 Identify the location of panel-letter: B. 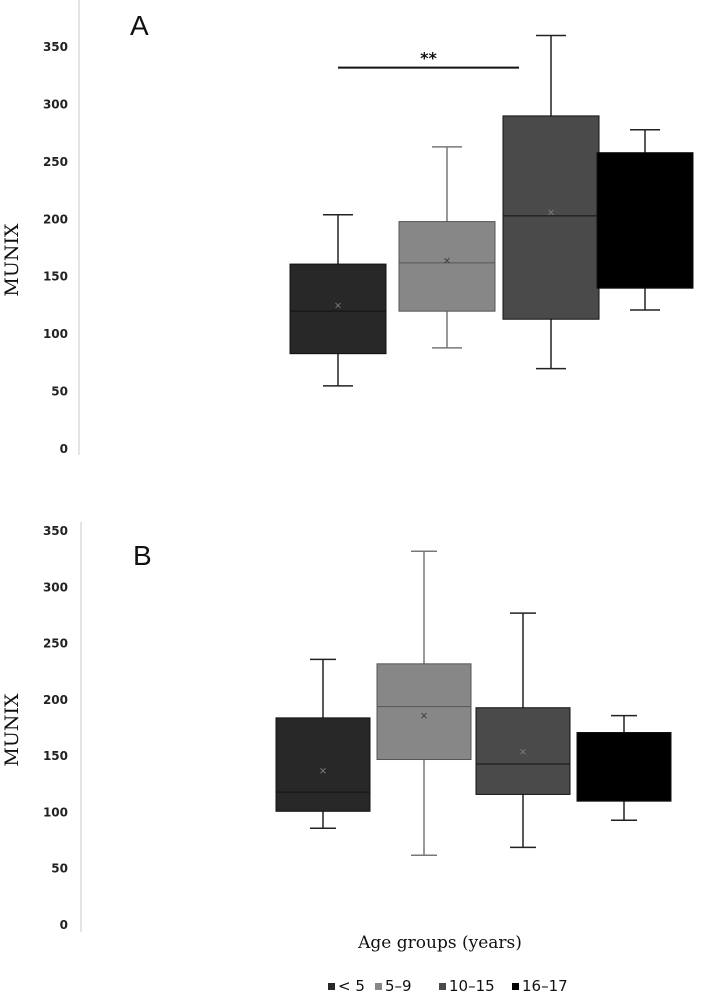
(142, 555).